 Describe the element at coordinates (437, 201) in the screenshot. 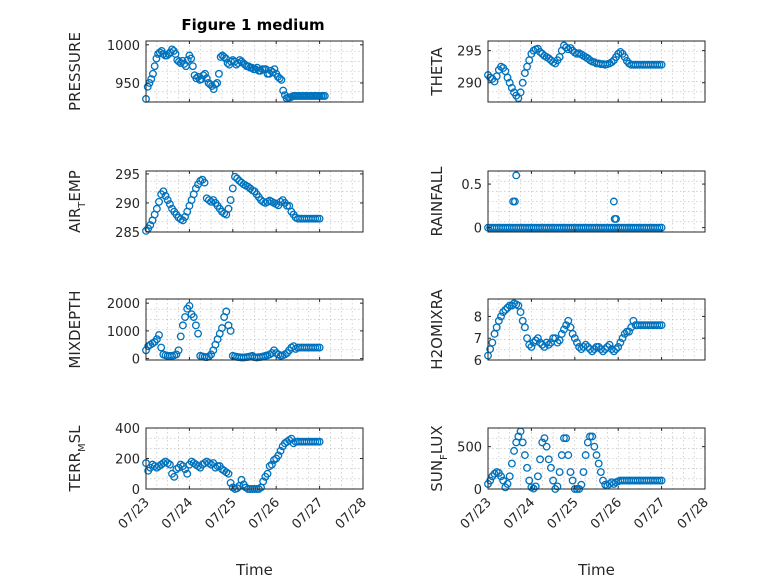

I see `y-axis-label: RAINFALL` at that location.